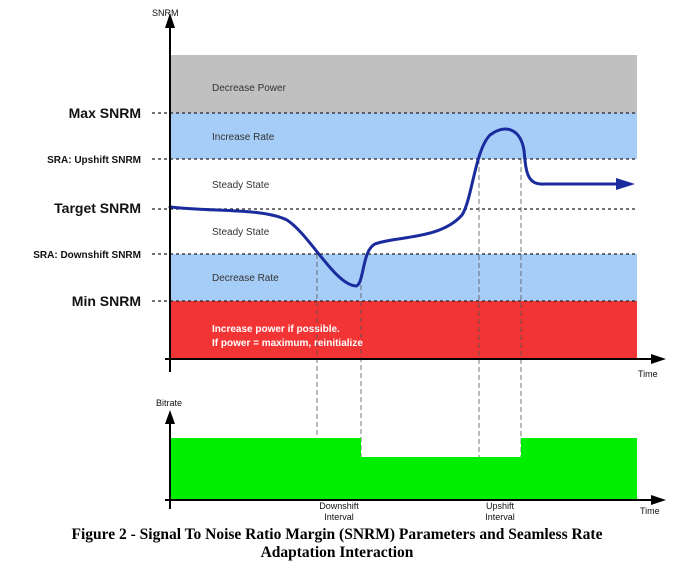  What do you see at coordinates (94, 160) in the screenshot?
I see `label-upshift-snrm: SRA: Upshift SNRM` at bounding box center [94, 160].